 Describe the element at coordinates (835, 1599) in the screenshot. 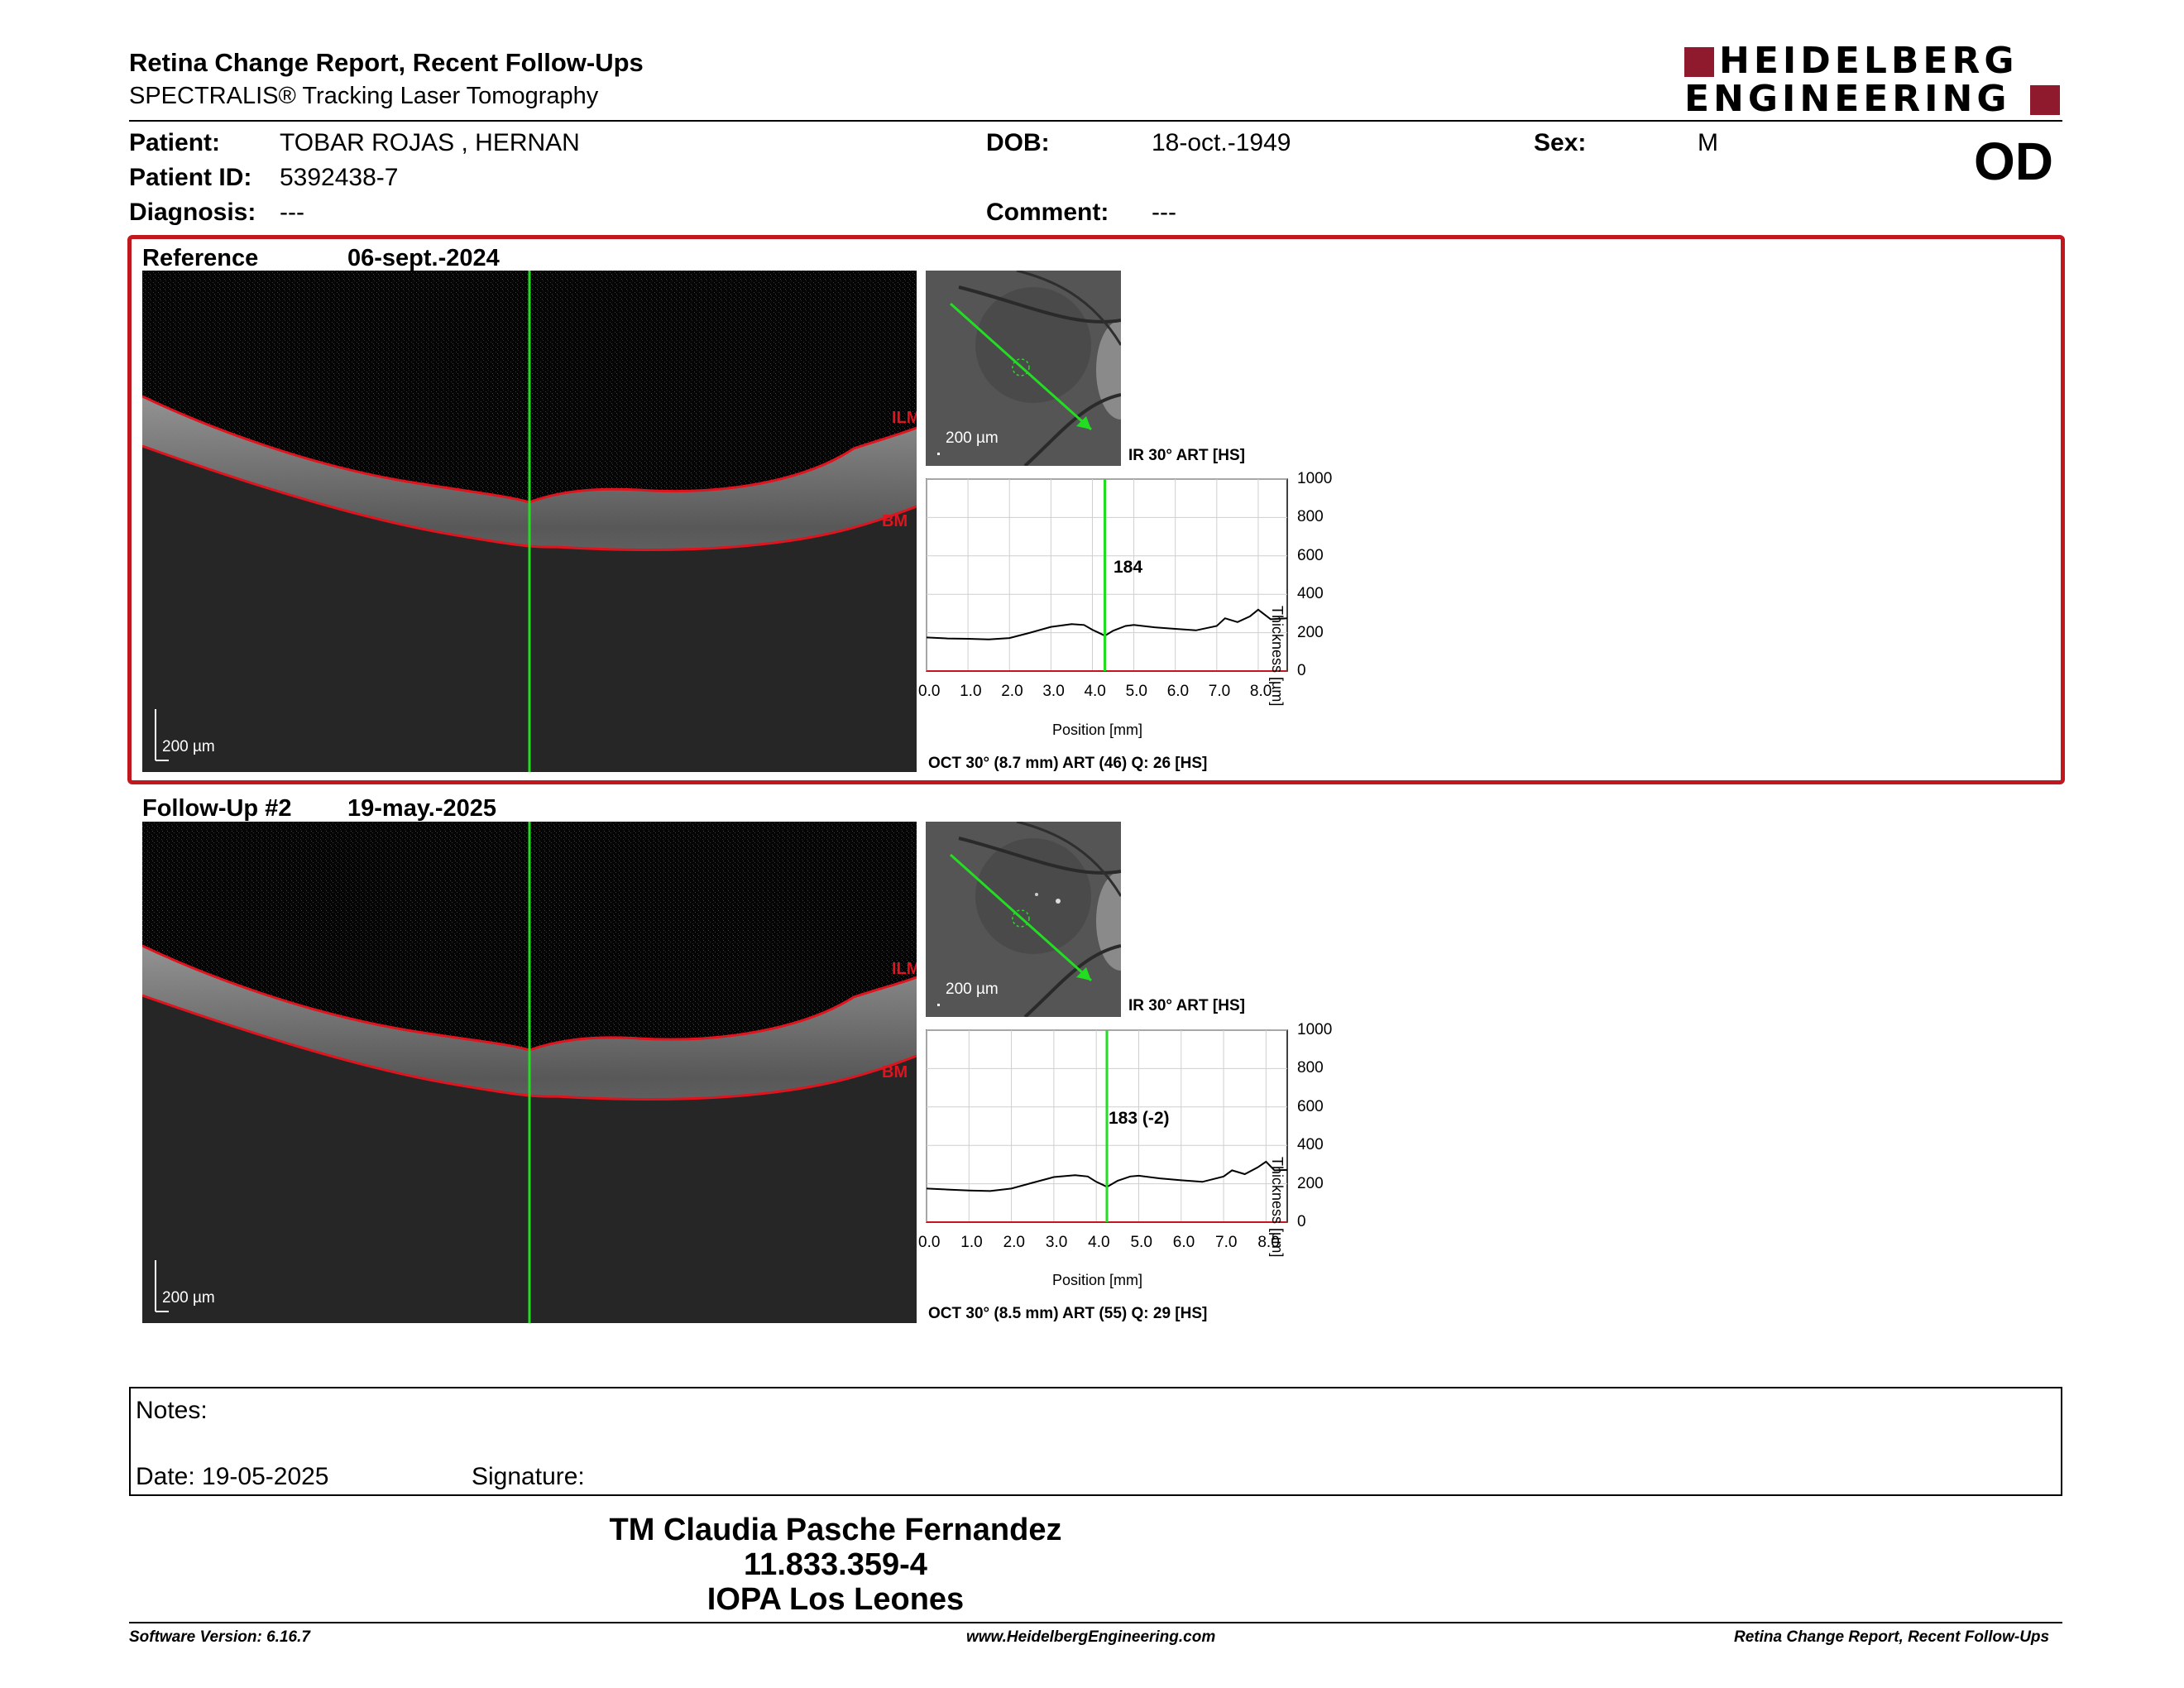

I see `signatory-place: IOPA Los Leones` at that location.